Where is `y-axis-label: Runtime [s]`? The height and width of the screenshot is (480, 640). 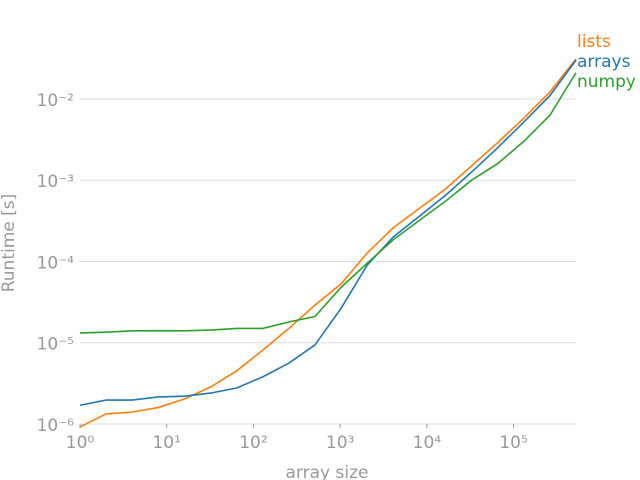
y-axis-label: Runtime [s] is located at coordinates (9, 243).